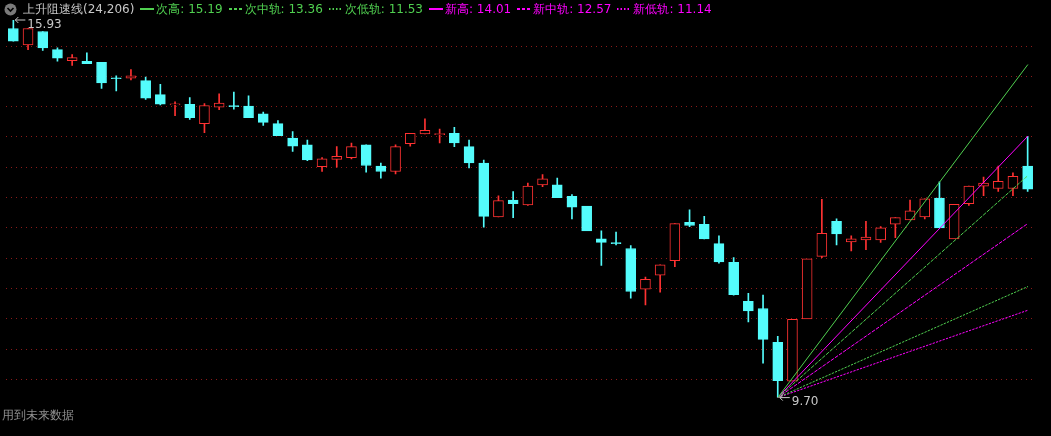 The width and height of the screenshot is (1051, 436). Describe the element at coordinates (478, 9) in the screenshot. I see `legend-label: 新高: 14.01` at that location.